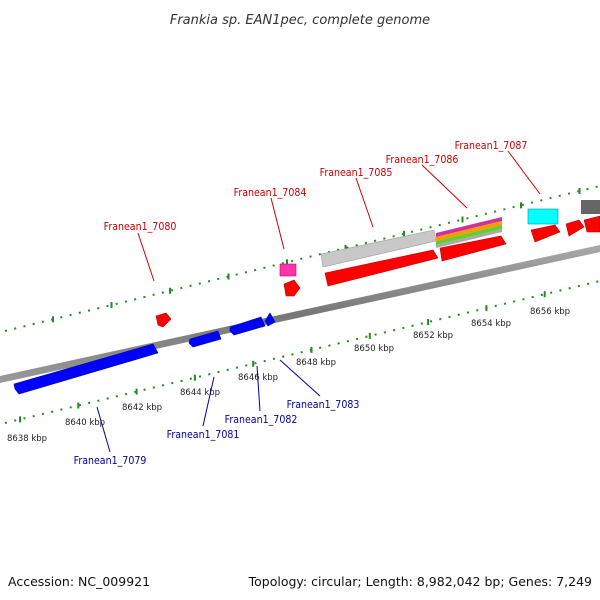 The image size is (600, 600). I want to click on feature-franean1-7086-orange, so click(469, 231).